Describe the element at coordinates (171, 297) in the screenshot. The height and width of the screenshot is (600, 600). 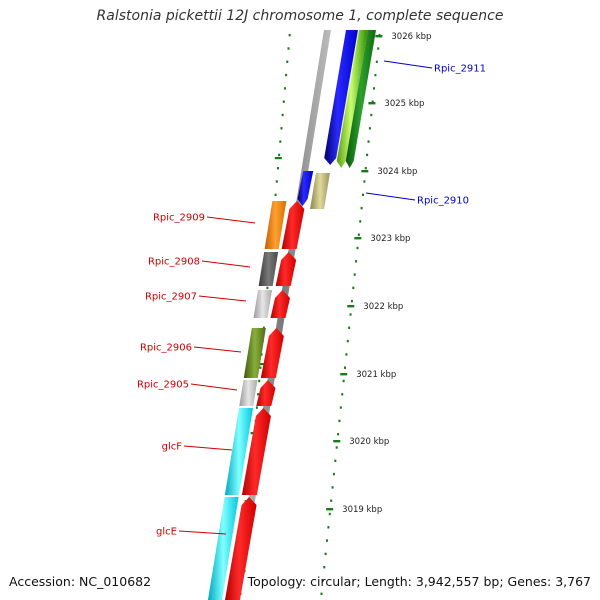
I see `gene-label-rpic-2907: Rpic_2907` at that location.